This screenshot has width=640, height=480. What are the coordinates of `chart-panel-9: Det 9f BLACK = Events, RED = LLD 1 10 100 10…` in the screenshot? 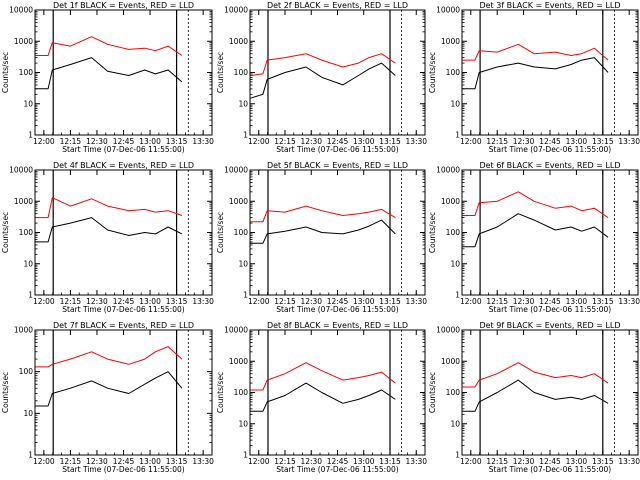 It's located at (534, 397).